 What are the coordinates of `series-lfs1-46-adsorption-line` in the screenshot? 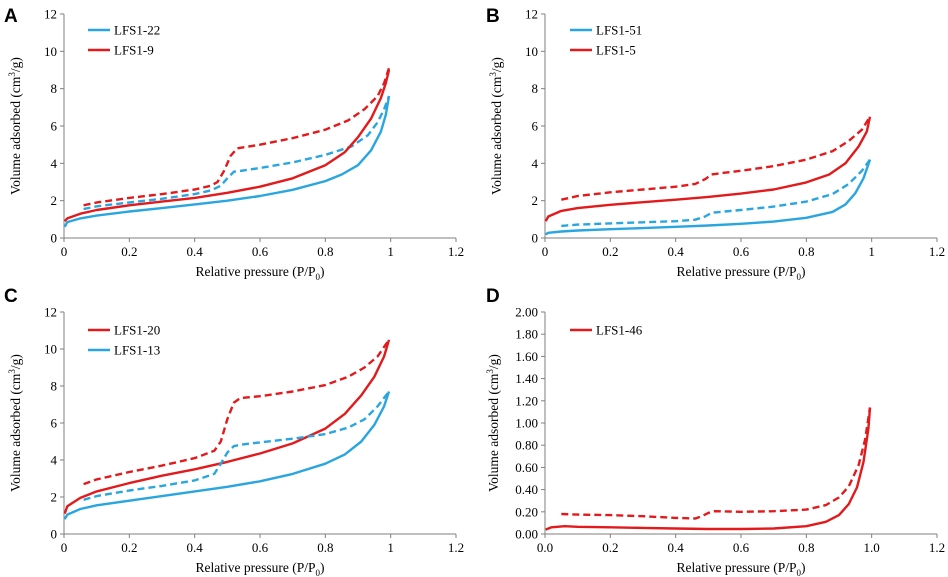 It's located at (708, 469).